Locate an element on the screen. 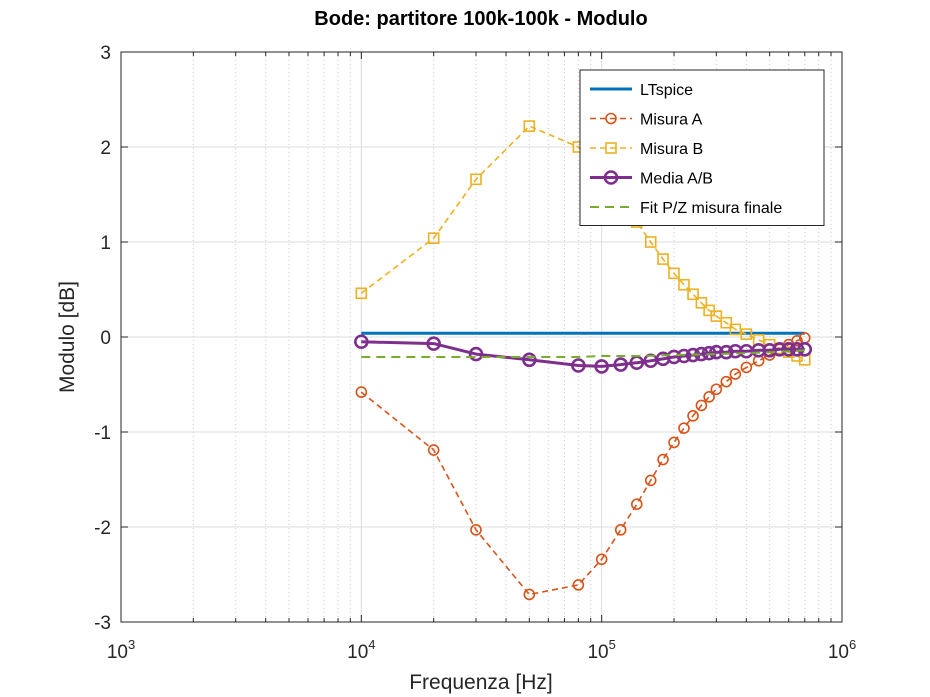  x-axis-label: Frequenza [Hz] is located at coordinates (481, 682).